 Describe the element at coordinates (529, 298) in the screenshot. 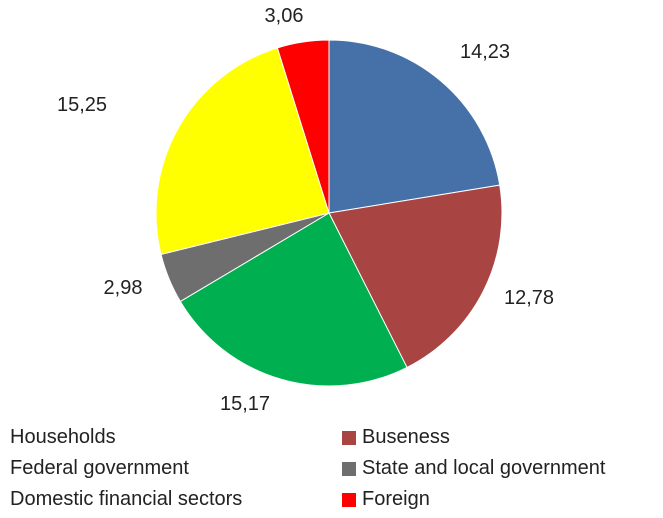

I see `data-label-buseness: 12,78` at that location.